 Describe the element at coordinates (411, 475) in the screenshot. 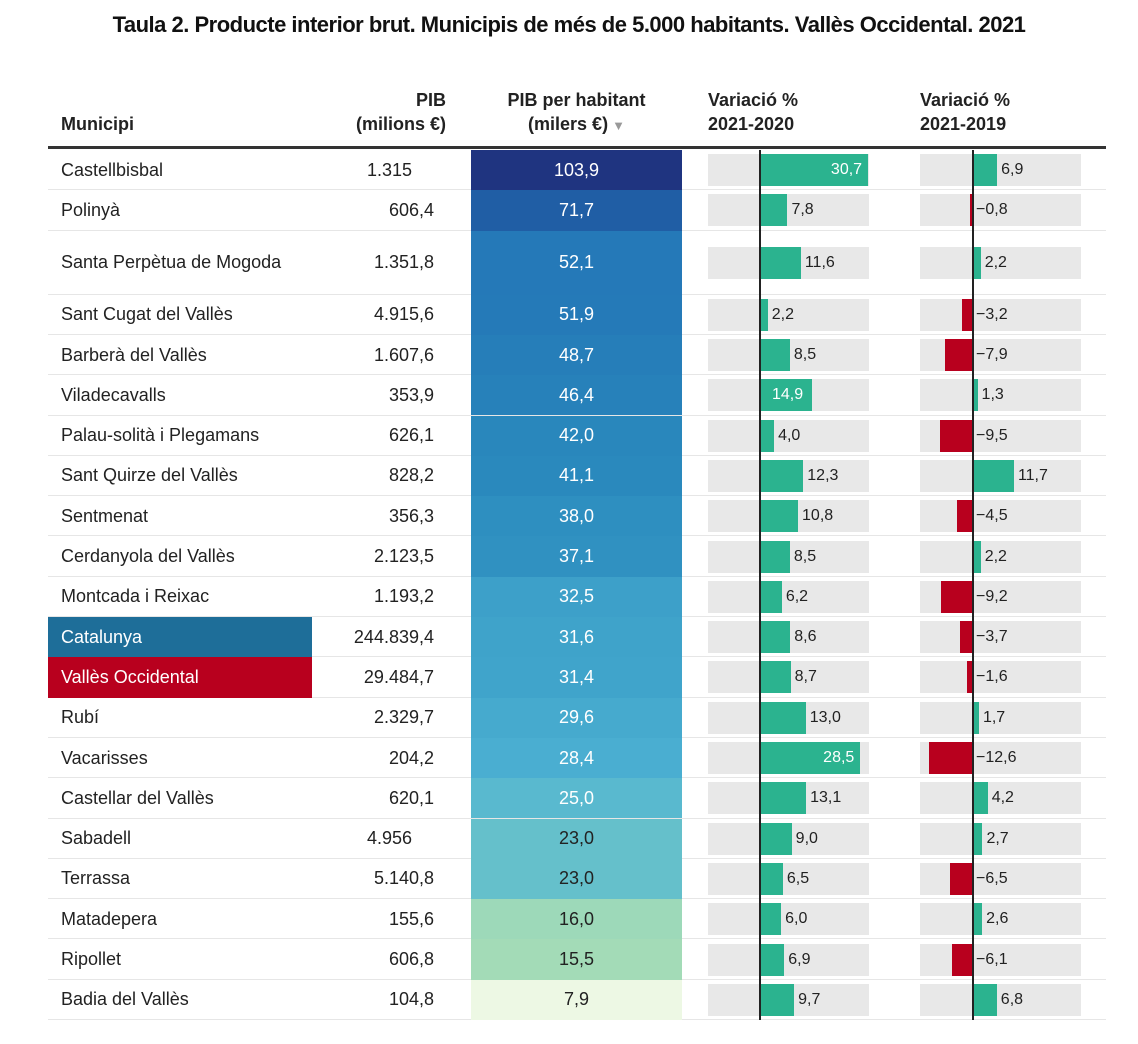

I see `pib-value: 828,2` at that location.